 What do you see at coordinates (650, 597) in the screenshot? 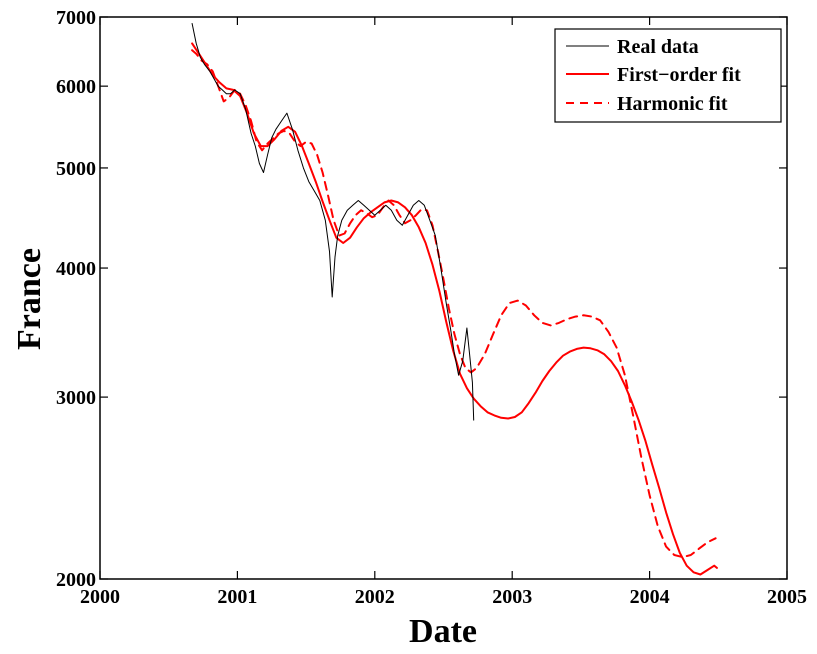
I see `x-tick-label-2004: 2004` at bounding box center [650, 597].